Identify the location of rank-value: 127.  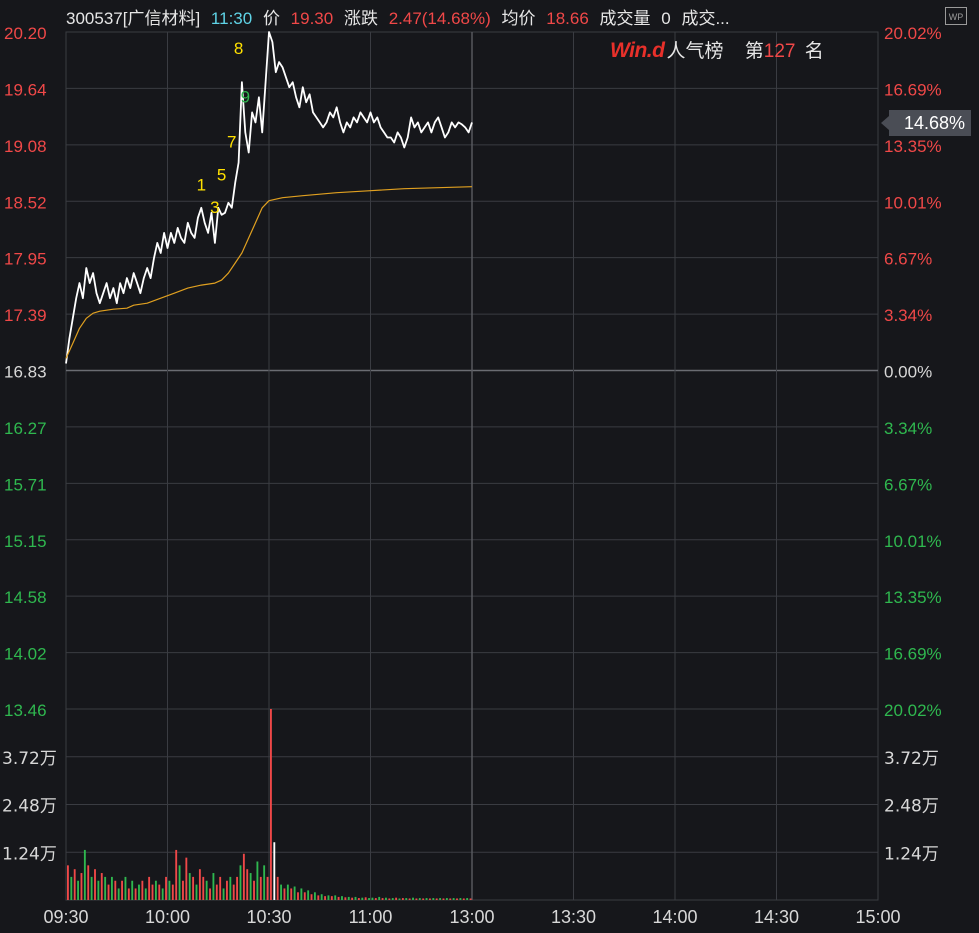
(779, 51).